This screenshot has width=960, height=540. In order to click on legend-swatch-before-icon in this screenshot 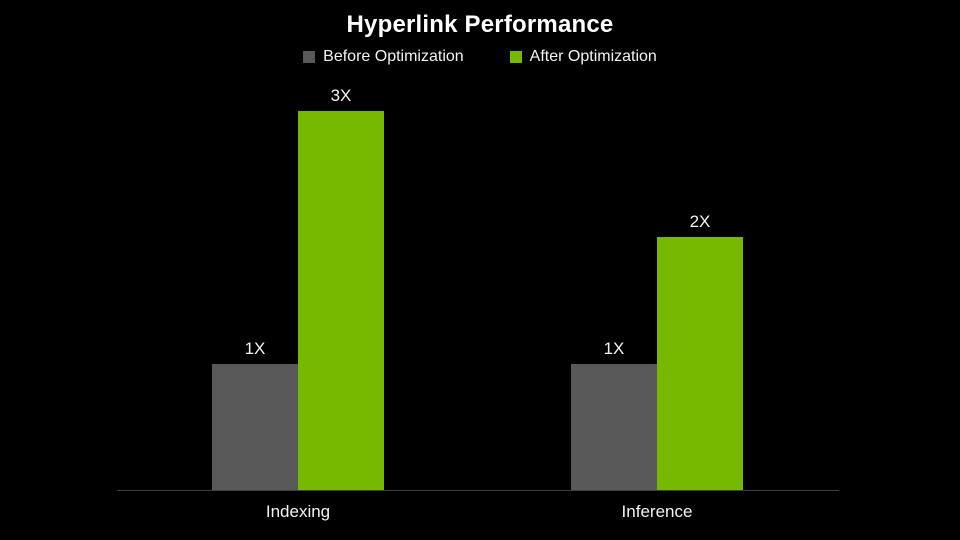, I will do `click(309, 57)`.